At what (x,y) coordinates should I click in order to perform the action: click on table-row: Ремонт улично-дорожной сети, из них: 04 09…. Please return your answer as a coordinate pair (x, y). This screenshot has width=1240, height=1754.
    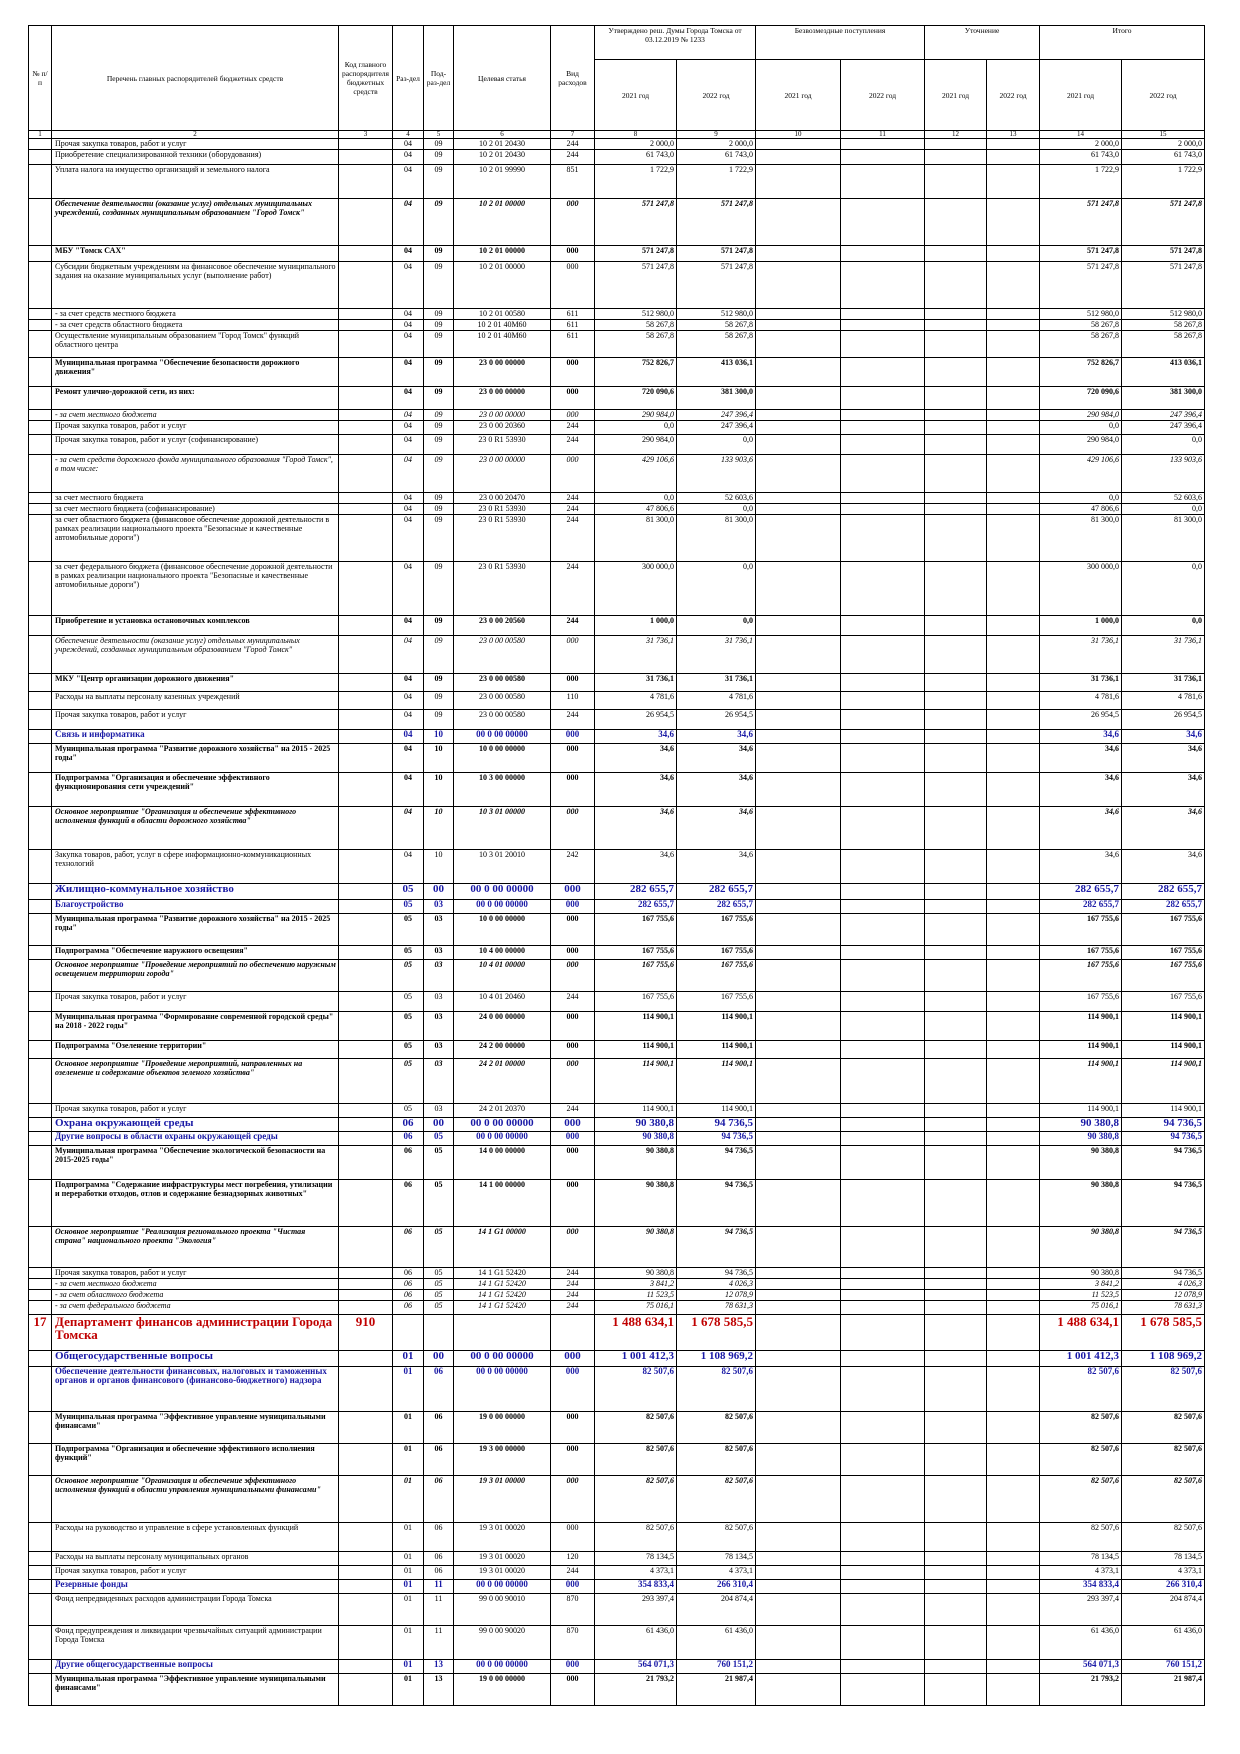
    Looking at the image, I should click on (617, 398).